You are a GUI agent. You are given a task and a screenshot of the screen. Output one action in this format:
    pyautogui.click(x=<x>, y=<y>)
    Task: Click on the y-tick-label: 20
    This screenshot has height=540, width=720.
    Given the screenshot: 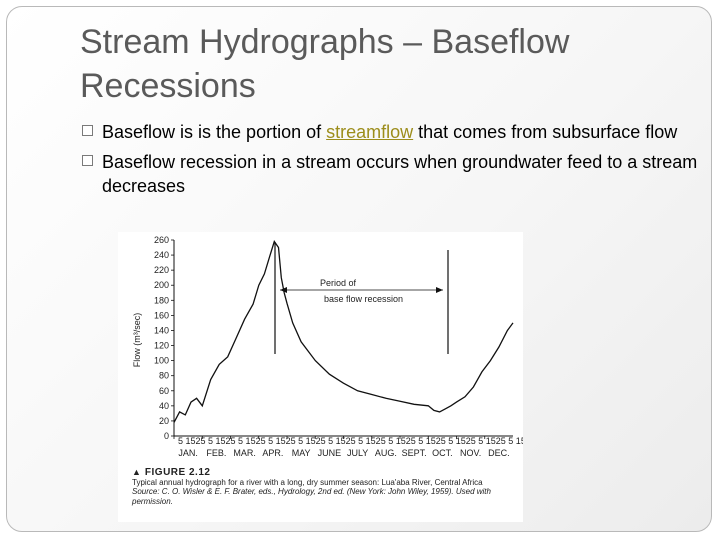 What is the action you would take?
    pyautogui.click(x=164, y=421)
    